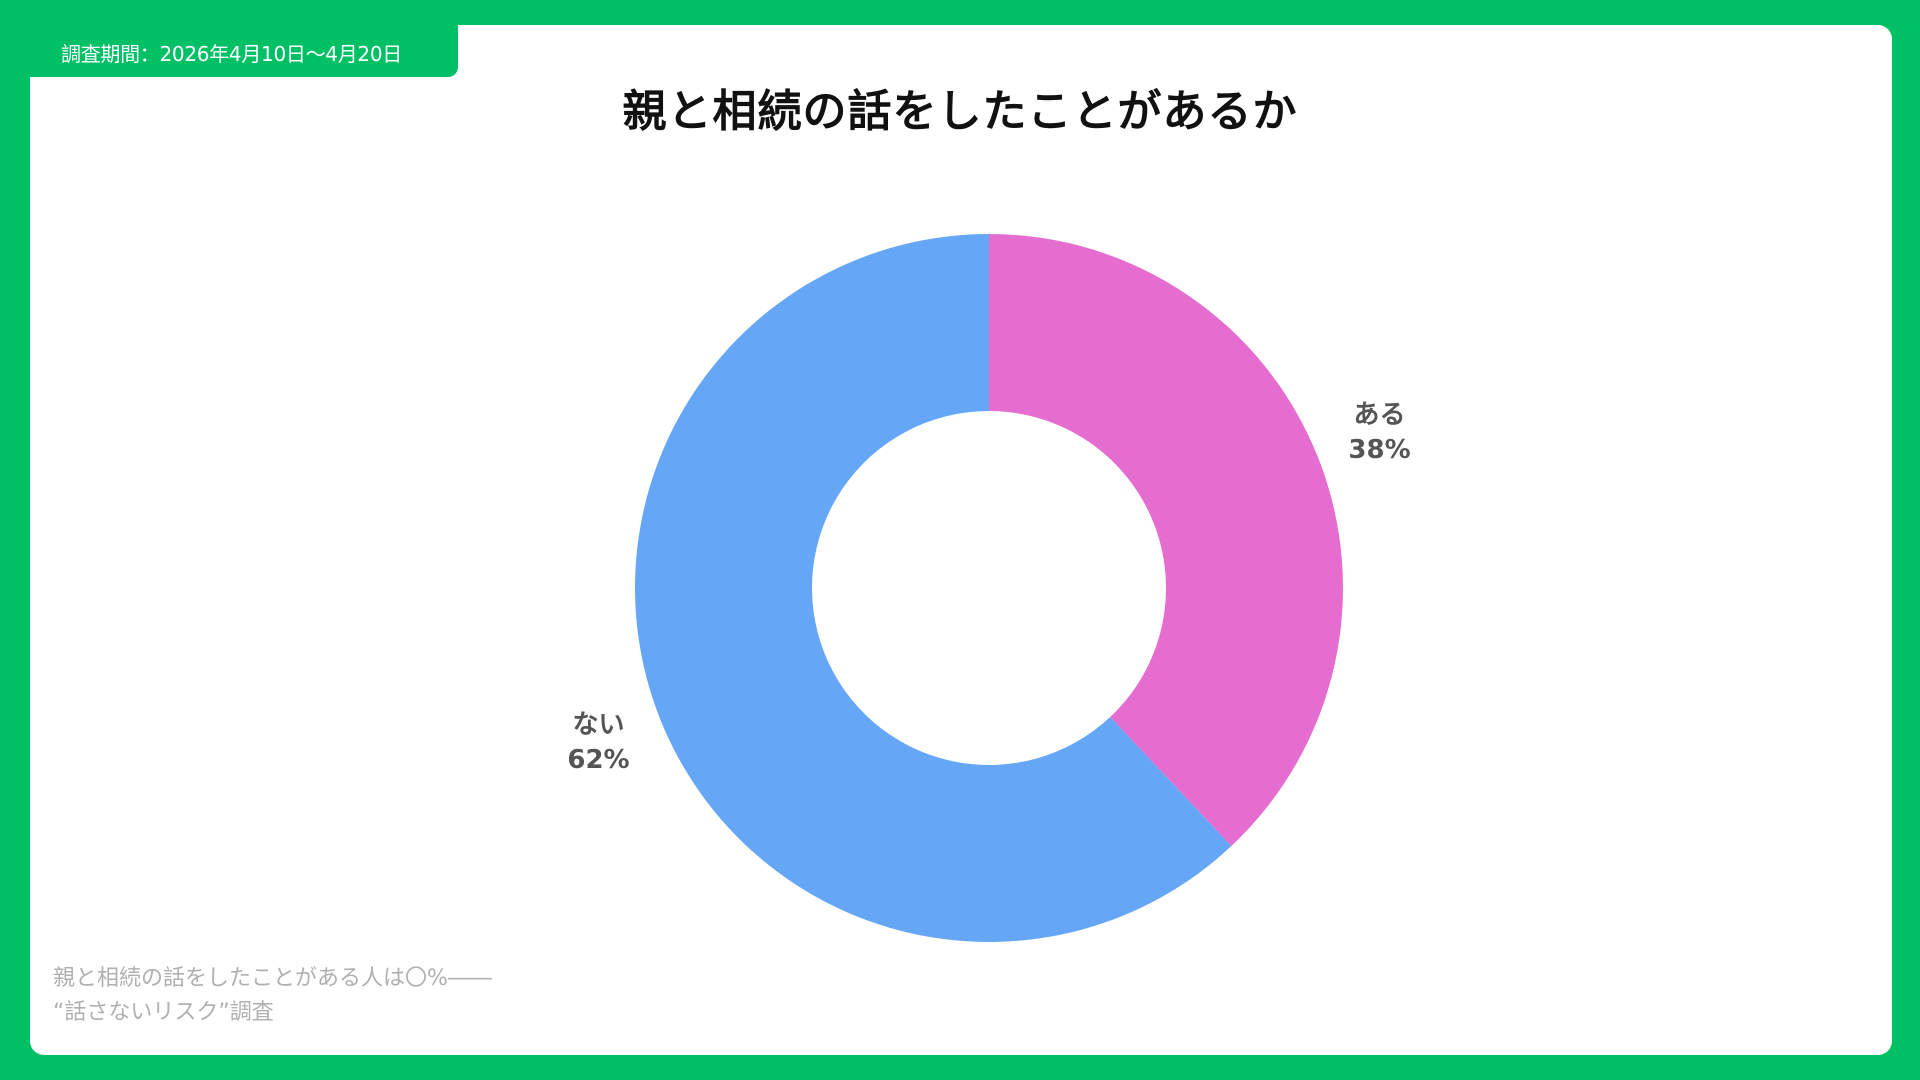  What do you see at coordinates (272, 996) in the screenshot?
I see `footer-caption: 親と相続の話をしたことがある人は〇%―― “話さないリスク”調査` at bounding box center [272, 996].